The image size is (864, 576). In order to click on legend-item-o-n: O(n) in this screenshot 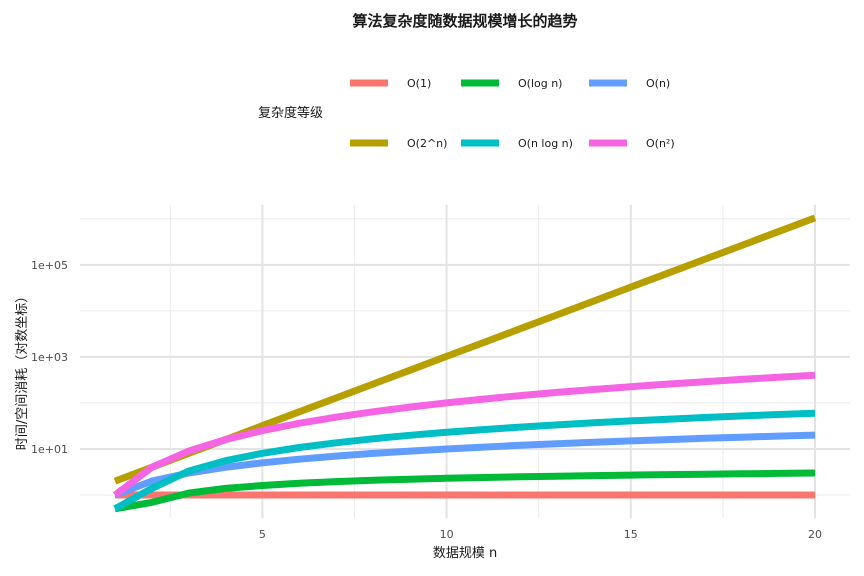, I will do `click(629, 83)`.